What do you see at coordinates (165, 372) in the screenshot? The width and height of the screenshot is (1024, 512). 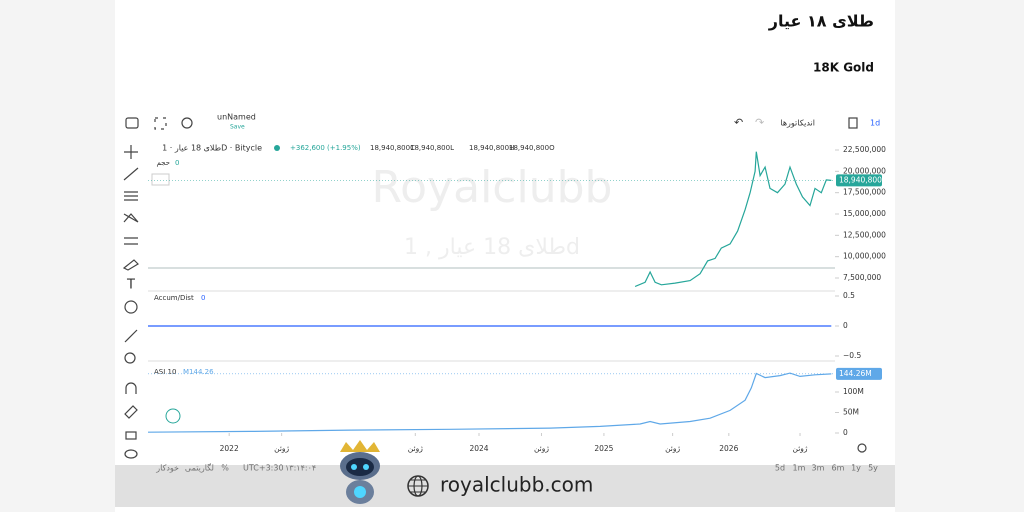 I see `asi-label: ASI 10` at bounding box center [165, 372].